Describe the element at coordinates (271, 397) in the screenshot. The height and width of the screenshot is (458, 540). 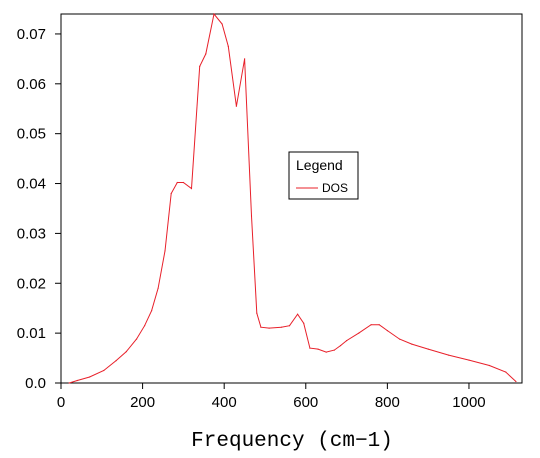
I see `x-axis-ticks: 0 200 400 600 800 1000` at that location.